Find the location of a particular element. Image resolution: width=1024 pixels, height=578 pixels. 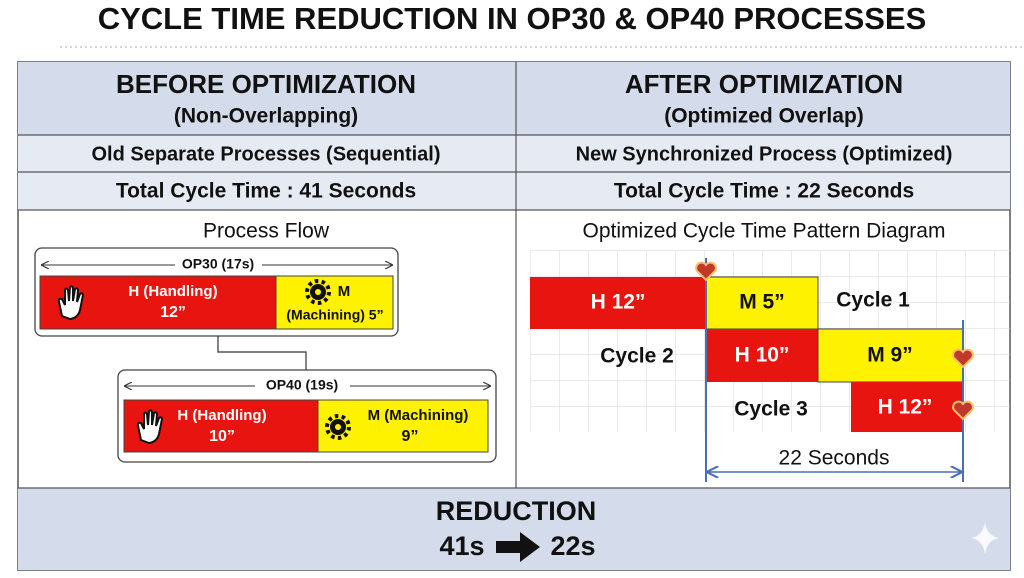

reduction-label: REDUCTION is located at coordinates (516, 511).